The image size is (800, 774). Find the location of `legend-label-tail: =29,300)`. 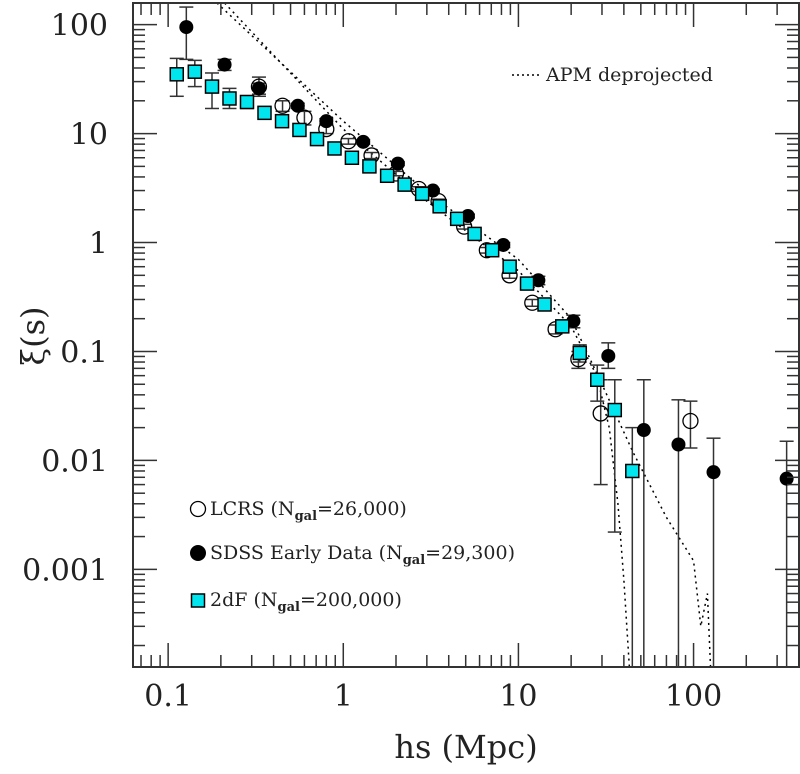

legend-label-tail: =29,300) is located at coordinates (470, 553).